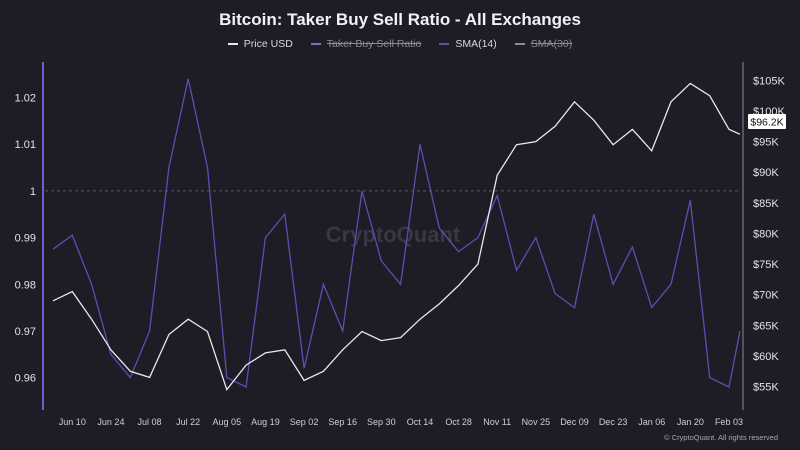 This screenshot has height=450, width=800. Describe the element at coordinates (766, 234) in the screenshot. I see `y-right-tick-5: $80K` at that location.